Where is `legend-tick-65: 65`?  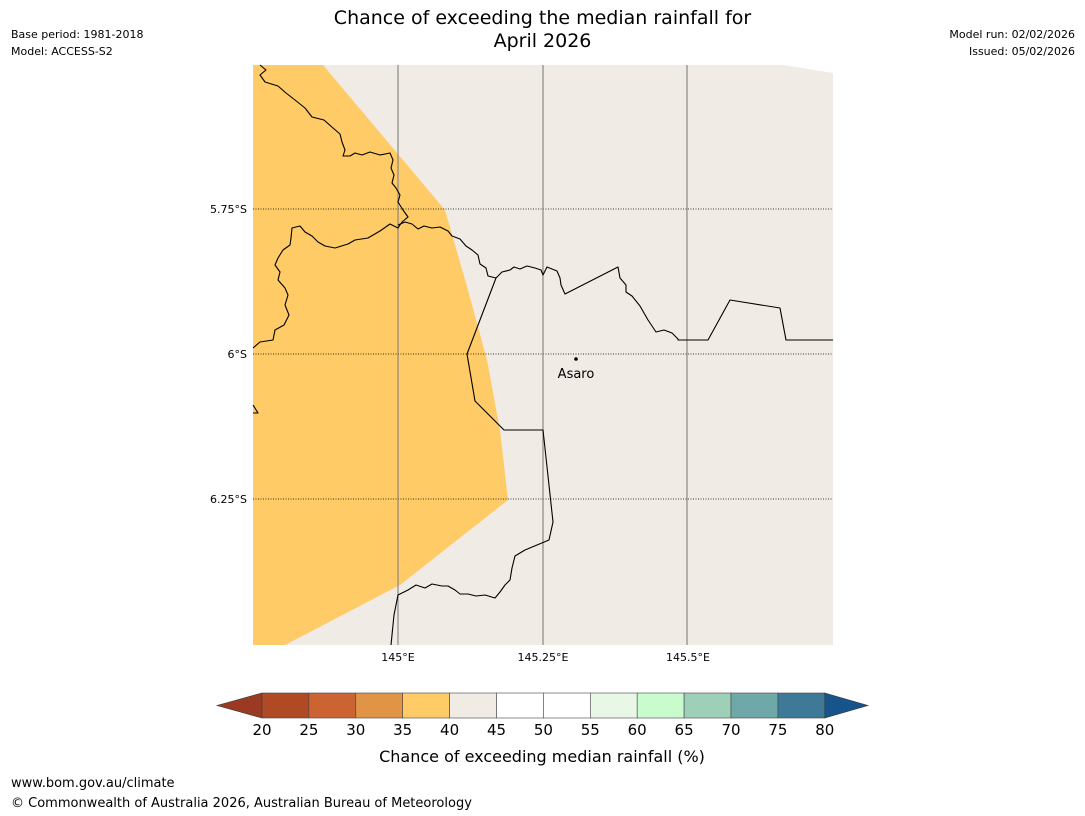 legend-tick-65: 65 is located at coordinates (684, 730).